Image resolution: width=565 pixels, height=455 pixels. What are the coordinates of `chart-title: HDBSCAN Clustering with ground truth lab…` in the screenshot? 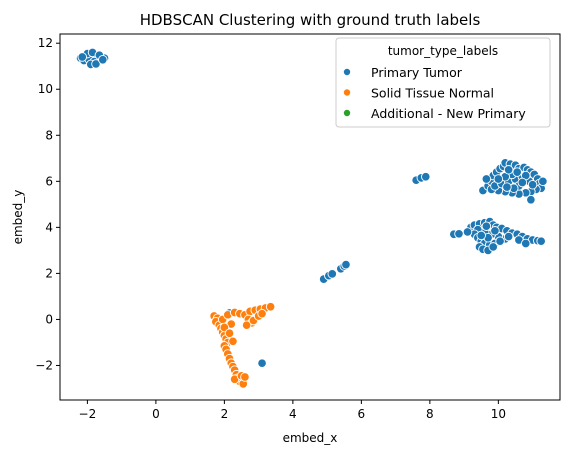 It's located at (310, 20).